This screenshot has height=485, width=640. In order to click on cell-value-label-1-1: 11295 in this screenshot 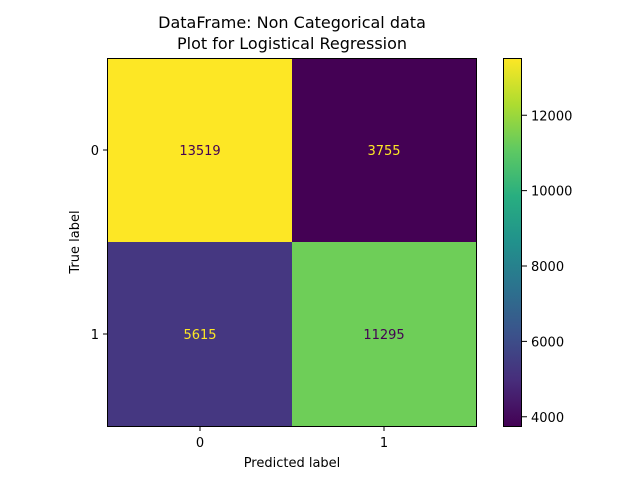, I will do `click(383, 335)`.